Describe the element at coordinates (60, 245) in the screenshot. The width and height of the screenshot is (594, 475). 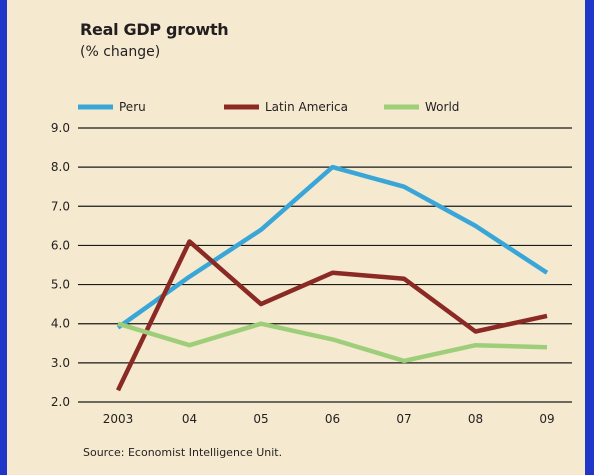
I see `y-tick-label: 6.0` at that location.